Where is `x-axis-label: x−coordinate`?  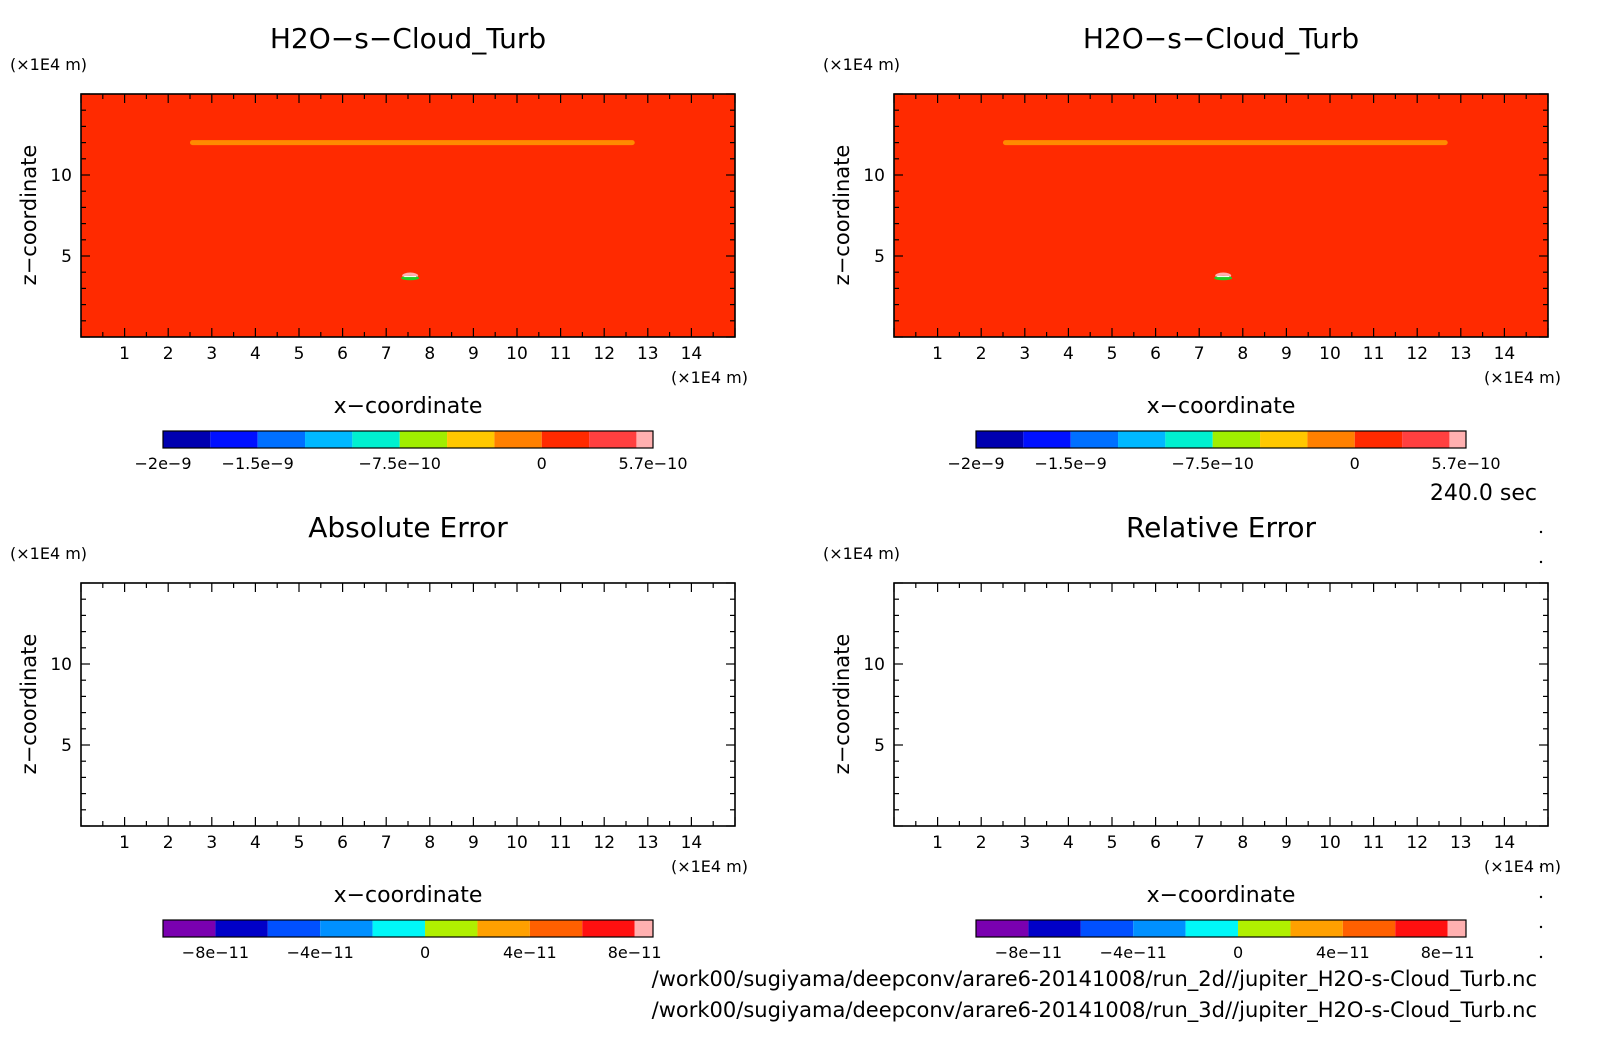
x-axis-label: x−coordinate is located at coordinates (1221, 895).